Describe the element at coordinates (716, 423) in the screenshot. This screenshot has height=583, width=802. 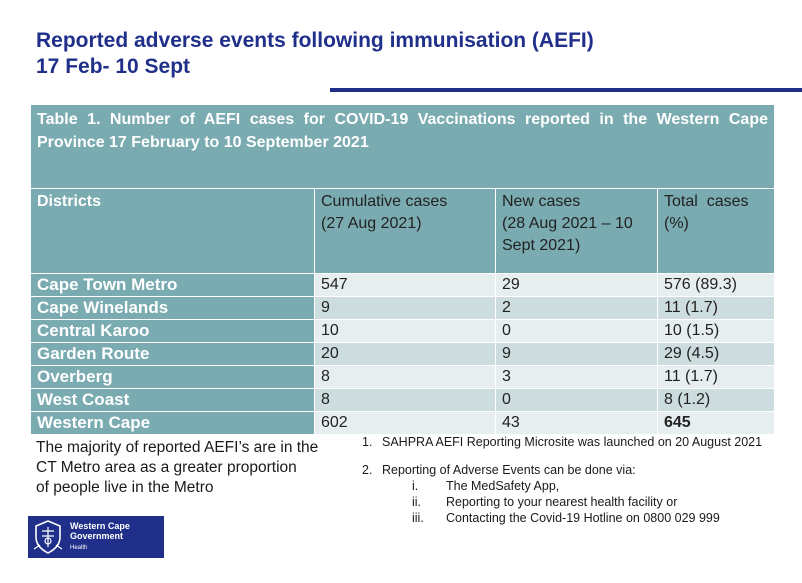
I see `row-total: 645` at that location.